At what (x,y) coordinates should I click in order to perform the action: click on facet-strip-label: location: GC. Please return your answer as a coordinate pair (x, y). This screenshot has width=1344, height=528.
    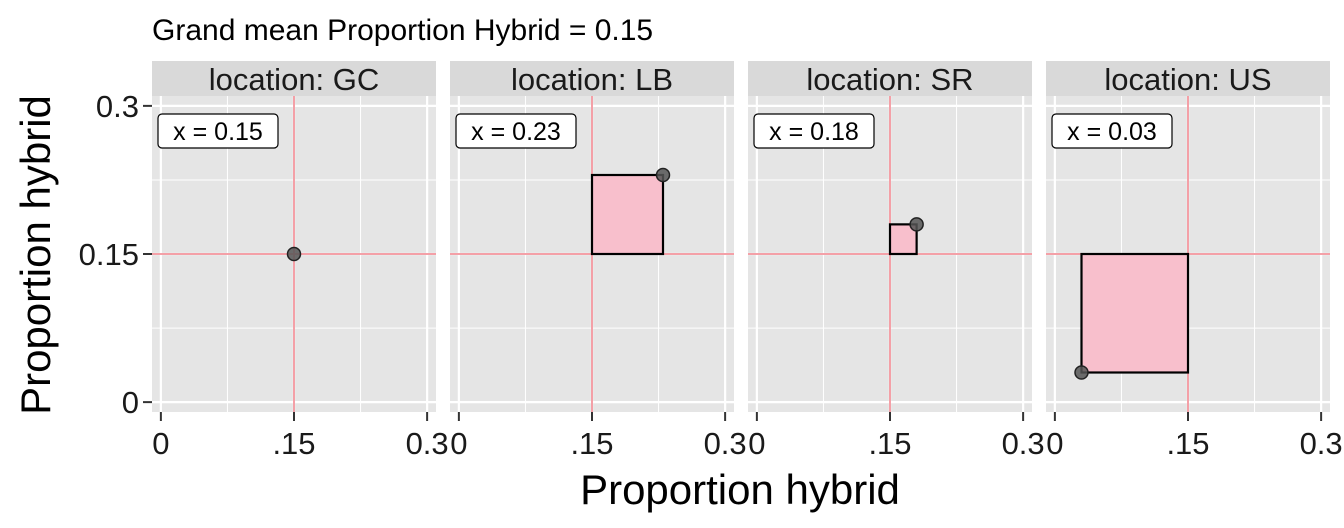
    Looking at the image, I should click on (294, 79).